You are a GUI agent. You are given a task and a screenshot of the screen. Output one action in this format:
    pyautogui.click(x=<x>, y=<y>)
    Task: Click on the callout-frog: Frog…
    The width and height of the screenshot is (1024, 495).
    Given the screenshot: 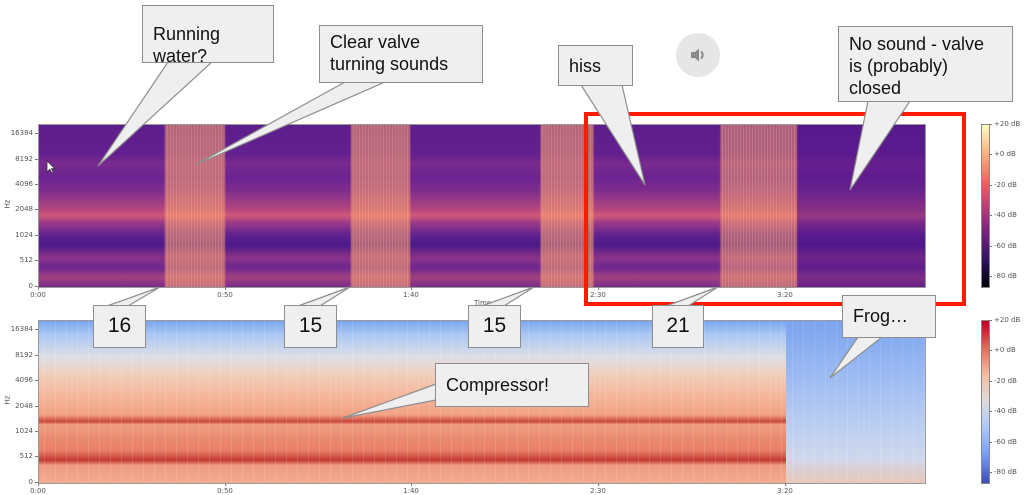 What is the action you would take?
    pyautogui.click(x=889, y=316)
    